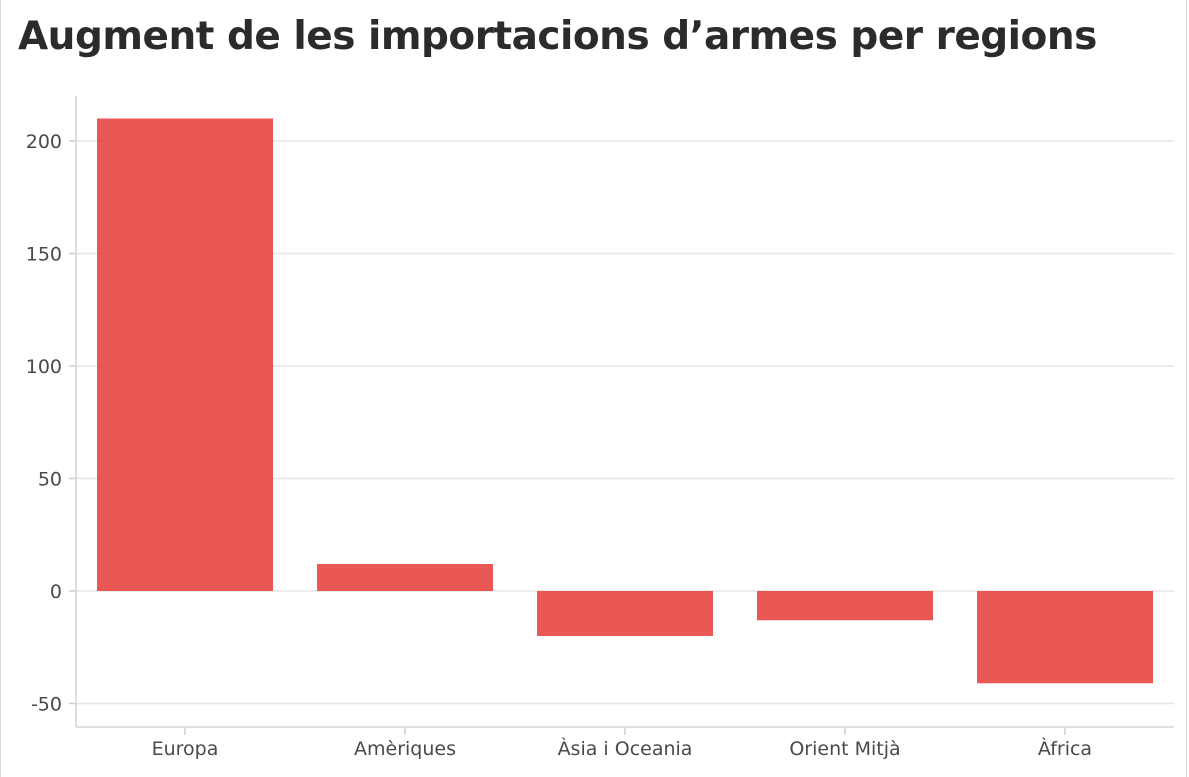 This screenshot has width=1189, height=777. What do you see at coordinates (44, 367) in the screenshot?
I see `y-tick-label-3: 100` at bounding box center [44, 367].